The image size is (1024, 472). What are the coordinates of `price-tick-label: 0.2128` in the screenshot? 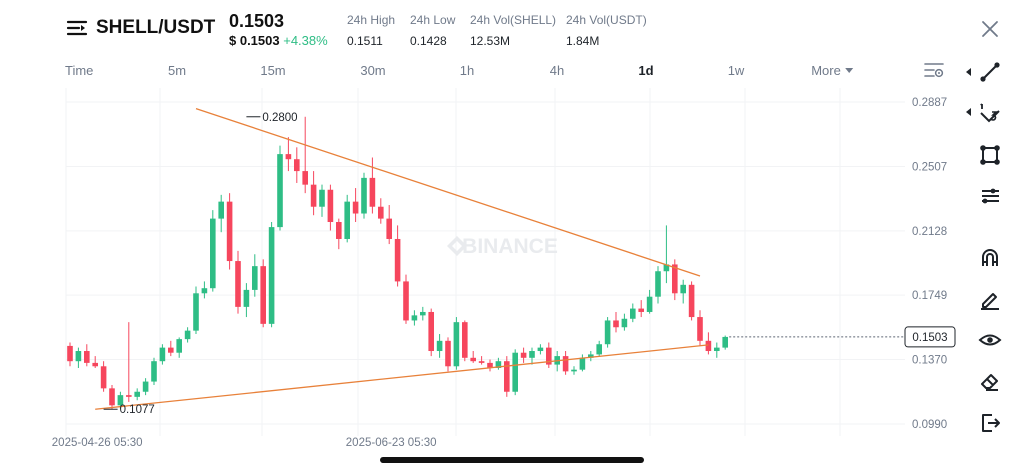 It's located at (929, 232).